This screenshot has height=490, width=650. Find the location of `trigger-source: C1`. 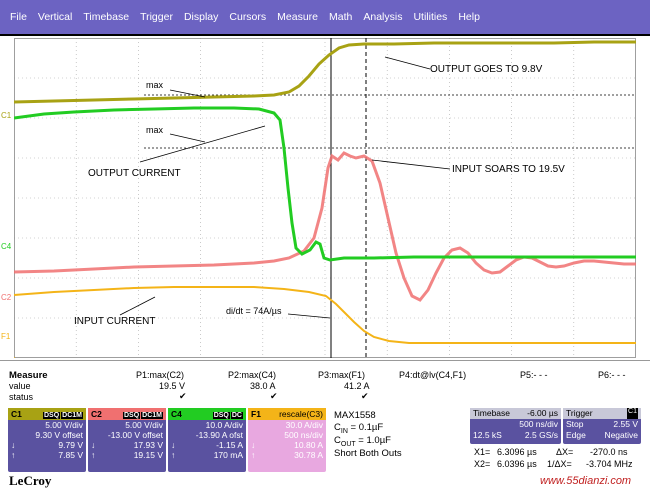

trigger-source: C1 is located at coordinates (632, 413).